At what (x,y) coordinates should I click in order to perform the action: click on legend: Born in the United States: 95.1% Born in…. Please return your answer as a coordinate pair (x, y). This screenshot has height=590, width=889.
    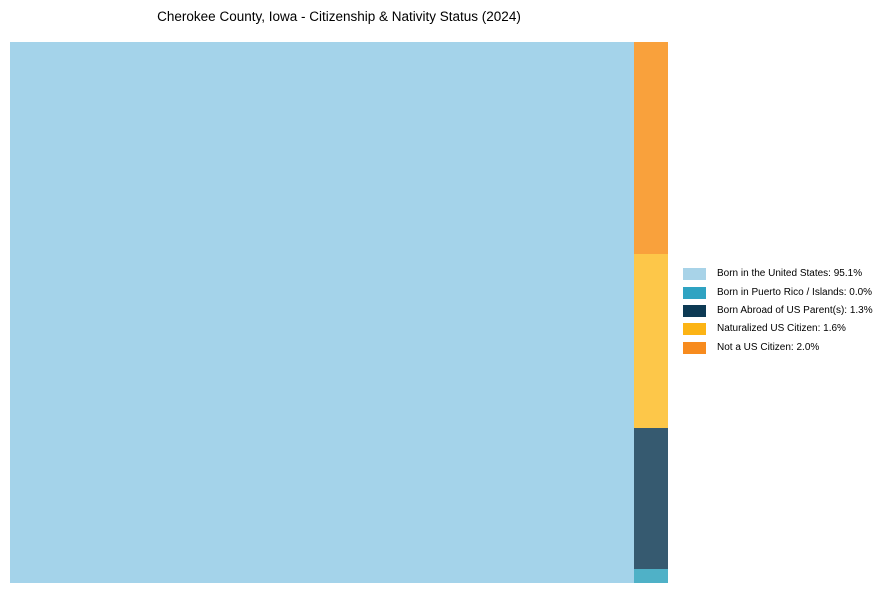
    Looking at the image, I should click on (778, 311).